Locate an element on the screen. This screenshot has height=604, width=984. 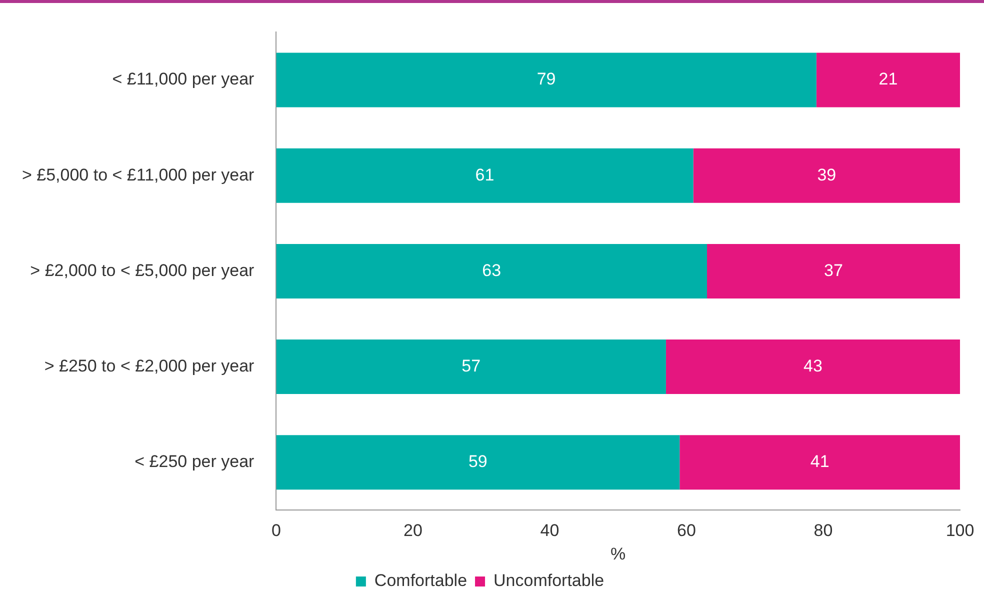
y-tick-label: > £250 to < £2,000 per year is located at coordinates (149, 366).